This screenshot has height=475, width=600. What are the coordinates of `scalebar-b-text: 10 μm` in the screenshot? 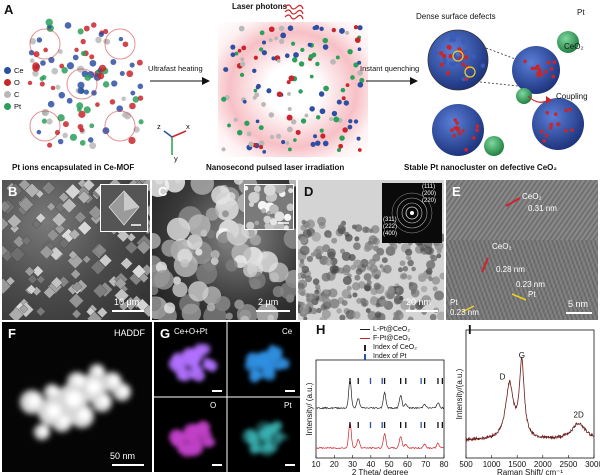 It's located at (127, 302).